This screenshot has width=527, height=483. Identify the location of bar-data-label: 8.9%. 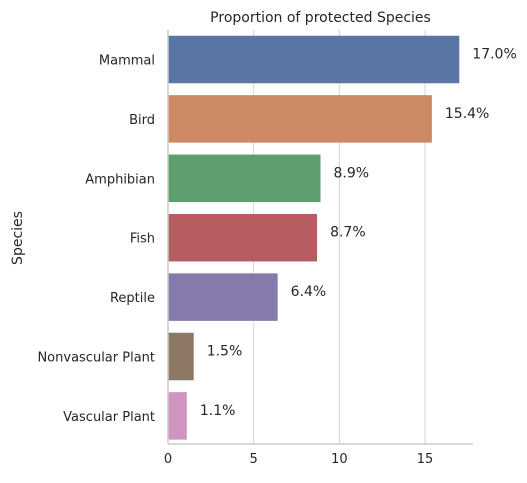
(352, 173).